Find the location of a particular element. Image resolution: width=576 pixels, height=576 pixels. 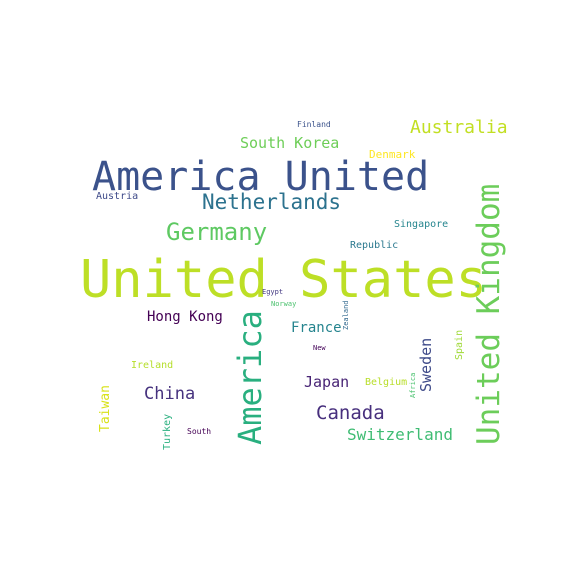

word-spain: Spain is located at coordinates (459, 344).